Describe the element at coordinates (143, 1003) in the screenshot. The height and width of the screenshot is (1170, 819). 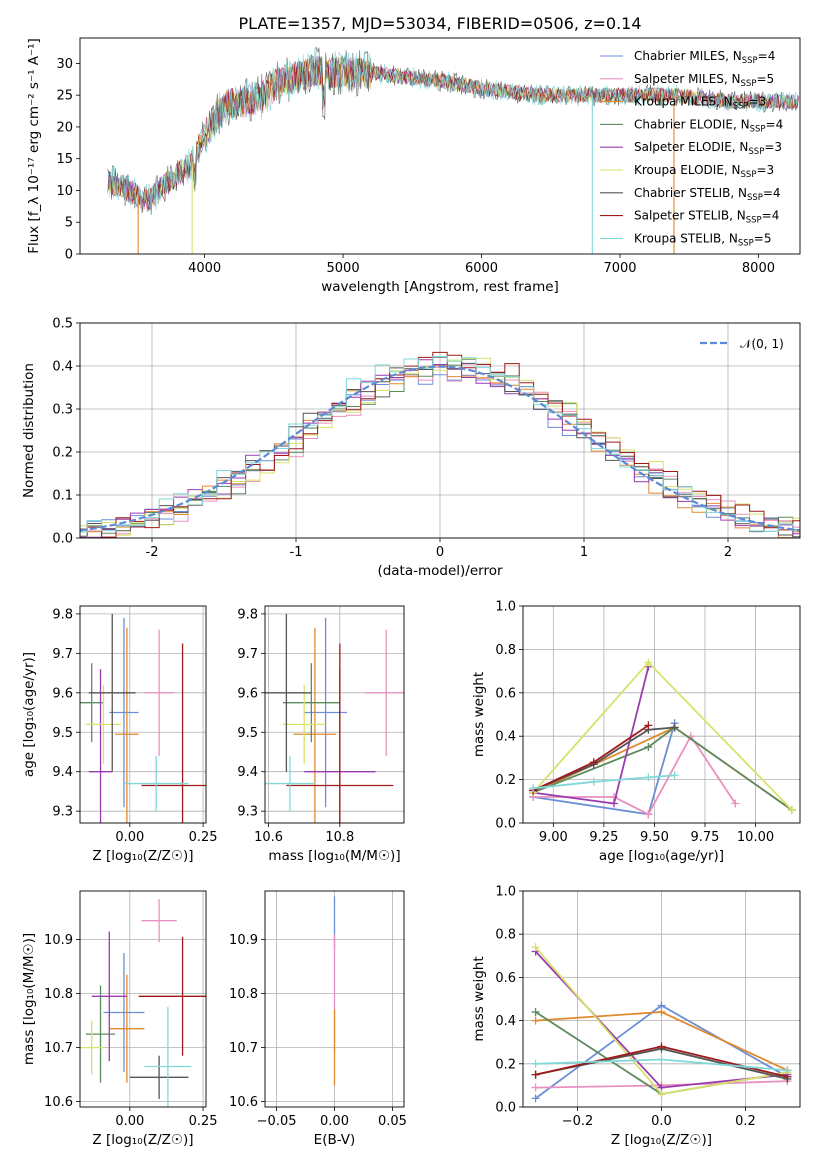
I see `errorbar-layer` at that location.